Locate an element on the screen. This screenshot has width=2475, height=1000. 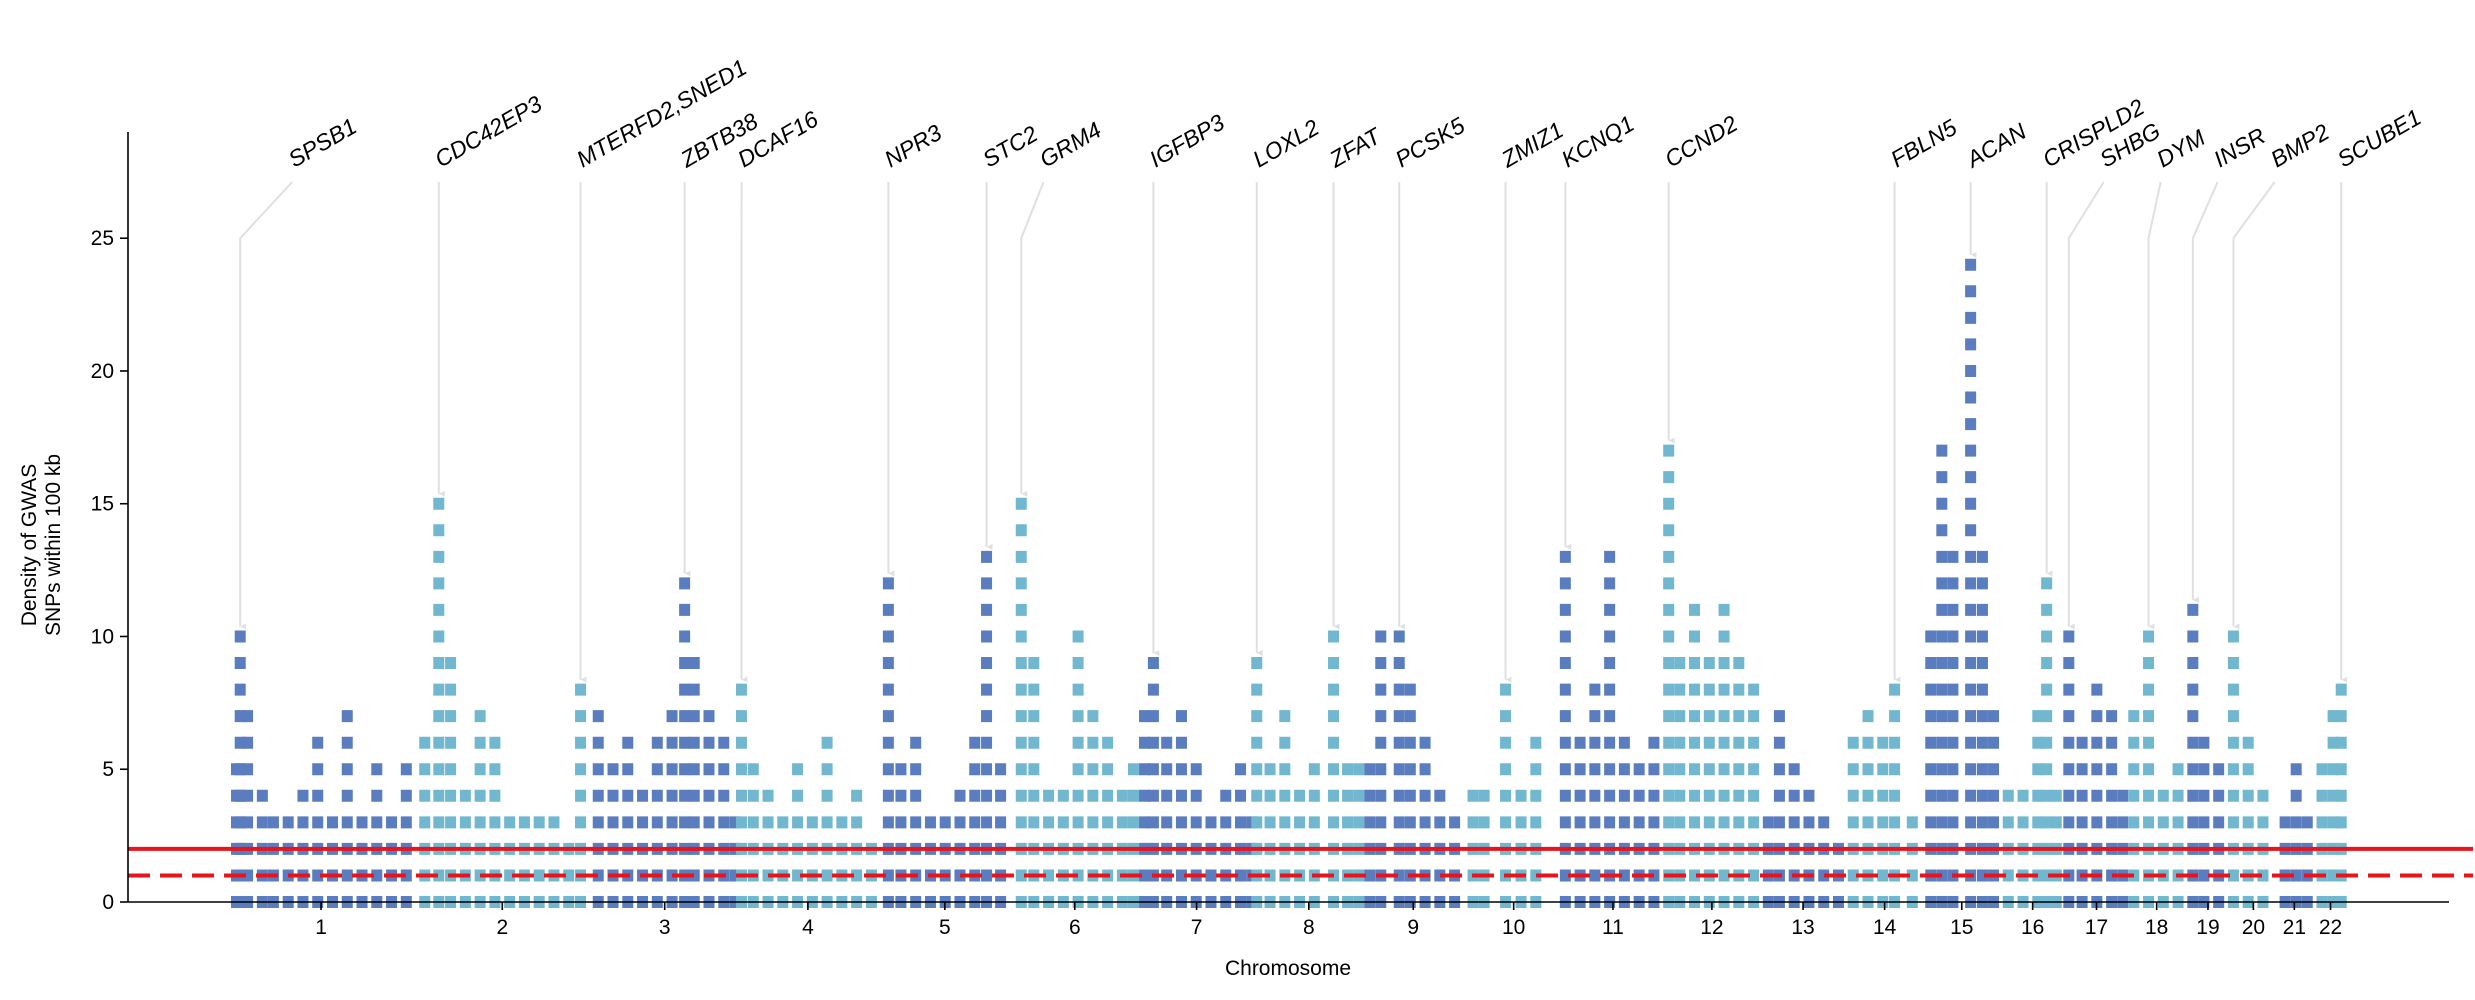
x-axis-label: Chromosome is located at coordinates (1288, 968).